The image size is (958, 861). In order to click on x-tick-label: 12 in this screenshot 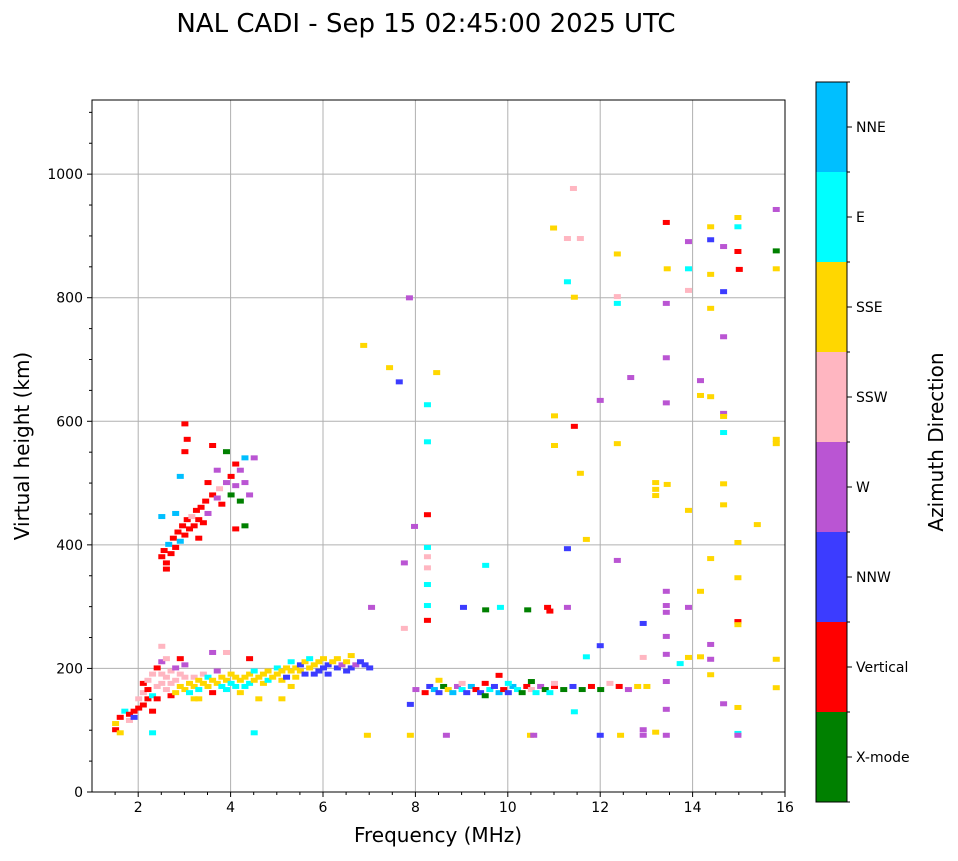, I will do `click(600, 808)`.